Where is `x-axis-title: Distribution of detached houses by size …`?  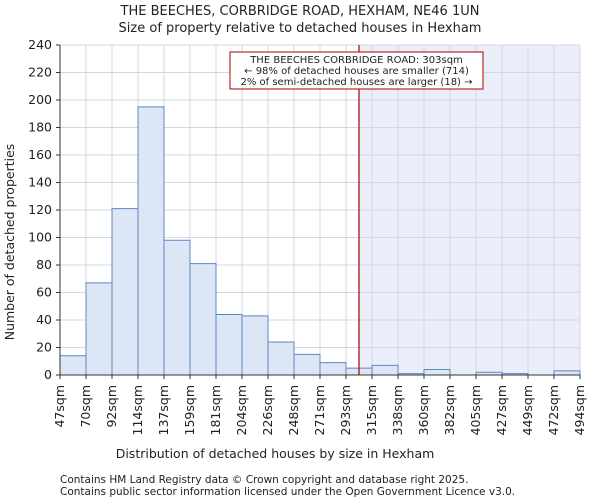
x-axis-title: Distribution of detached houses by size … is located at coordinates (275, 453).